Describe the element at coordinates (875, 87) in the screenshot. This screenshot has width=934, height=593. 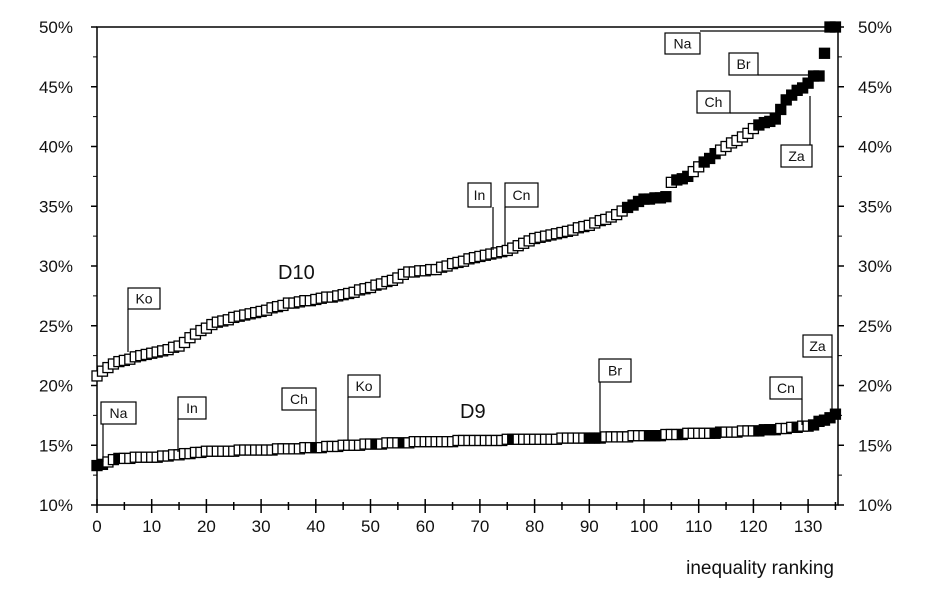
I see `y-tick-label-right: 45%` at that location.